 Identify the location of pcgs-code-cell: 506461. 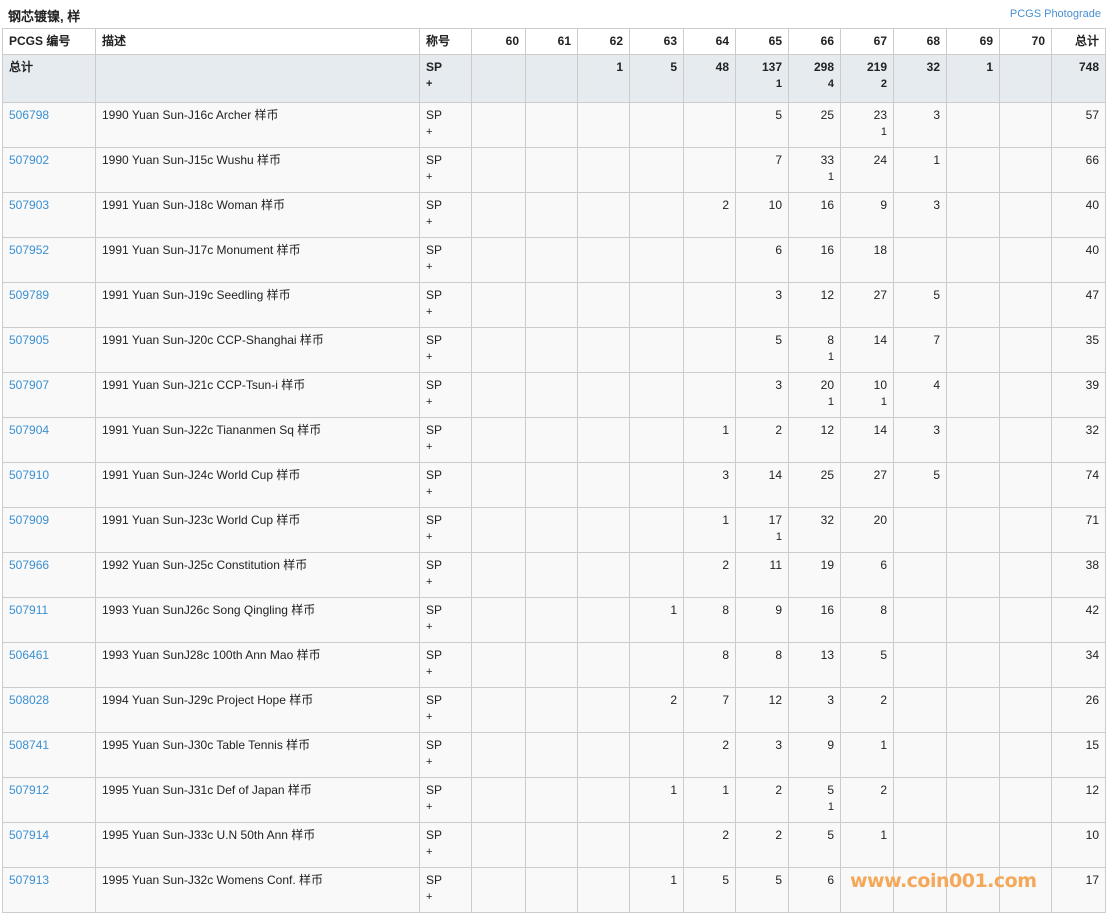
(49, 665).